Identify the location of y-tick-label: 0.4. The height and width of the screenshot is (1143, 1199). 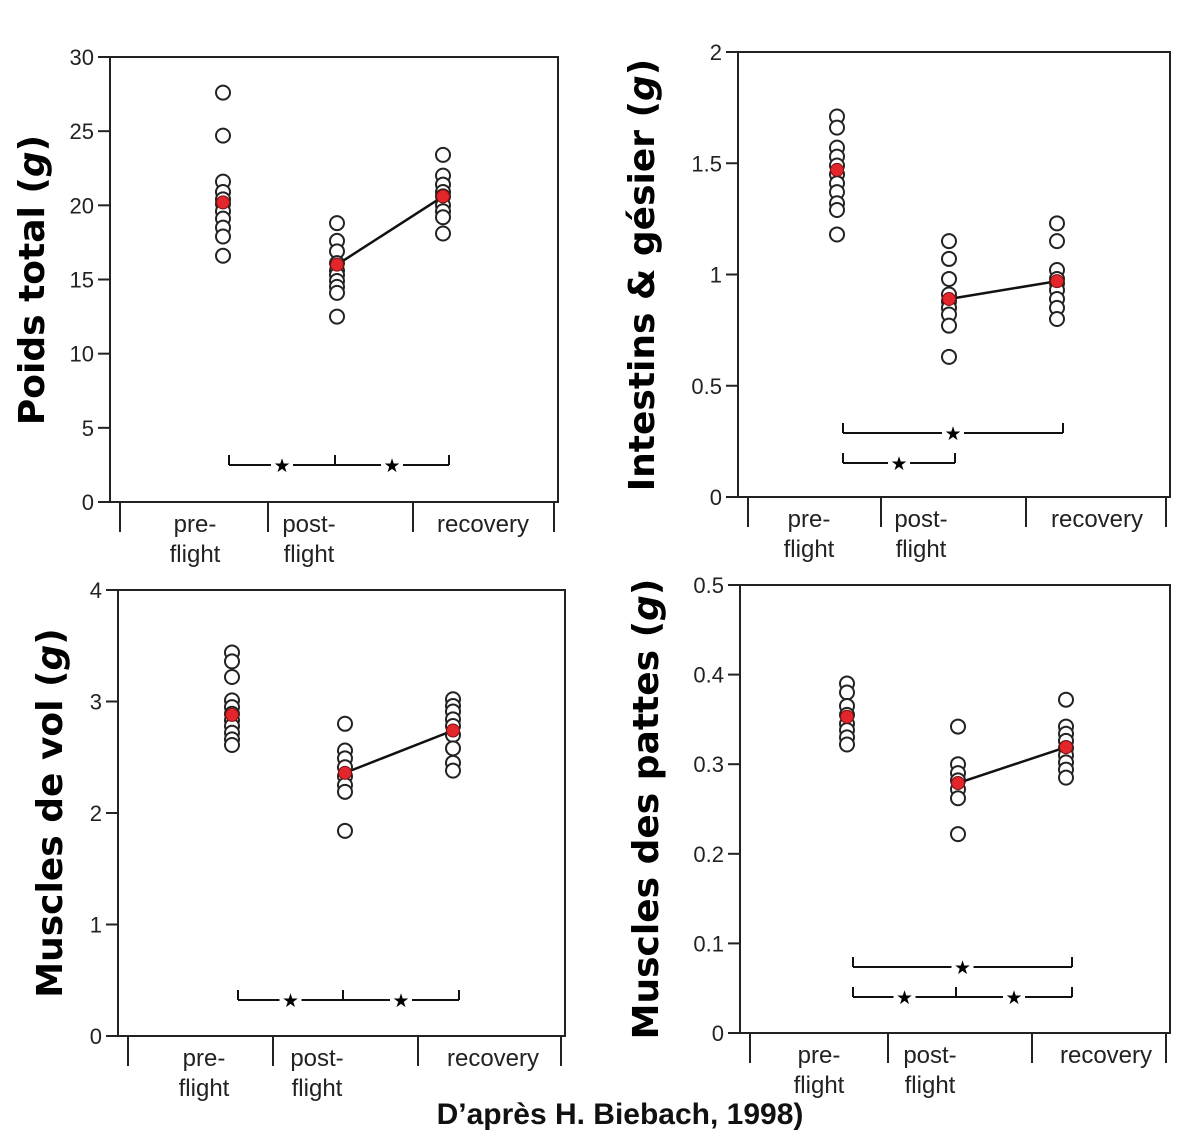
(708, 675).